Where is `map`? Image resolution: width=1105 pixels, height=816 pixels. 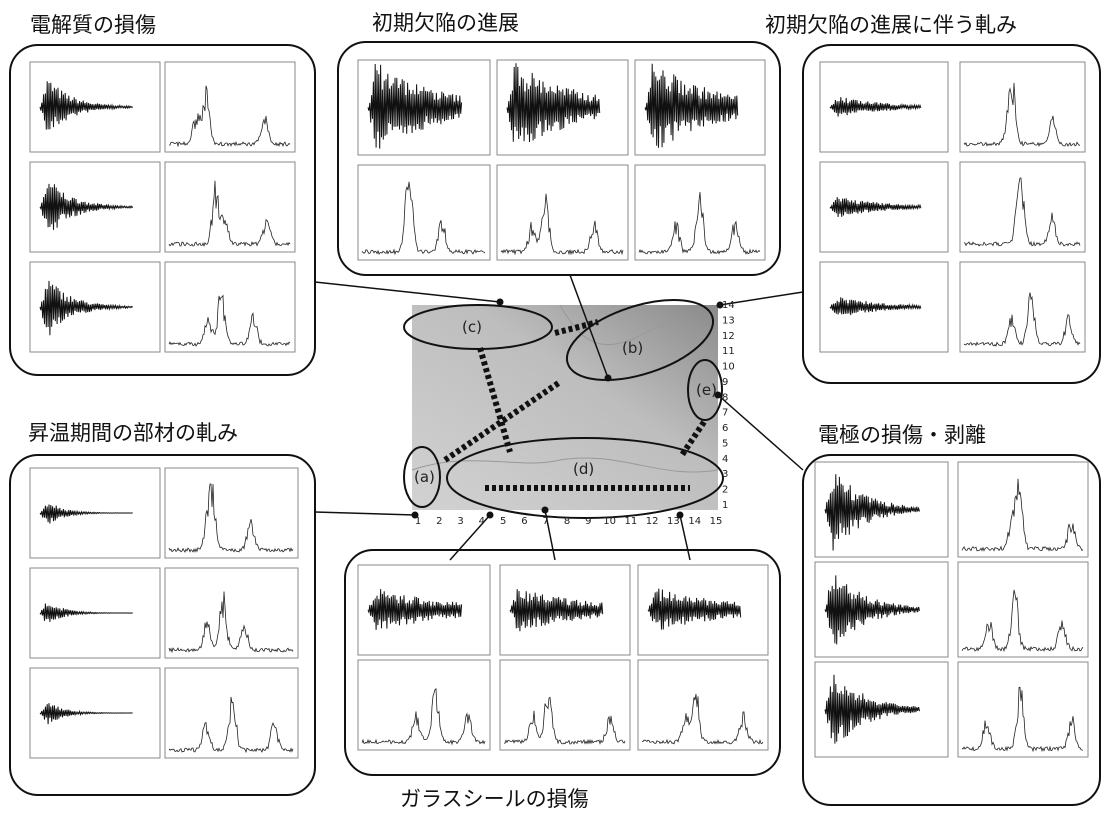
map is located at coordinates (565, 407).